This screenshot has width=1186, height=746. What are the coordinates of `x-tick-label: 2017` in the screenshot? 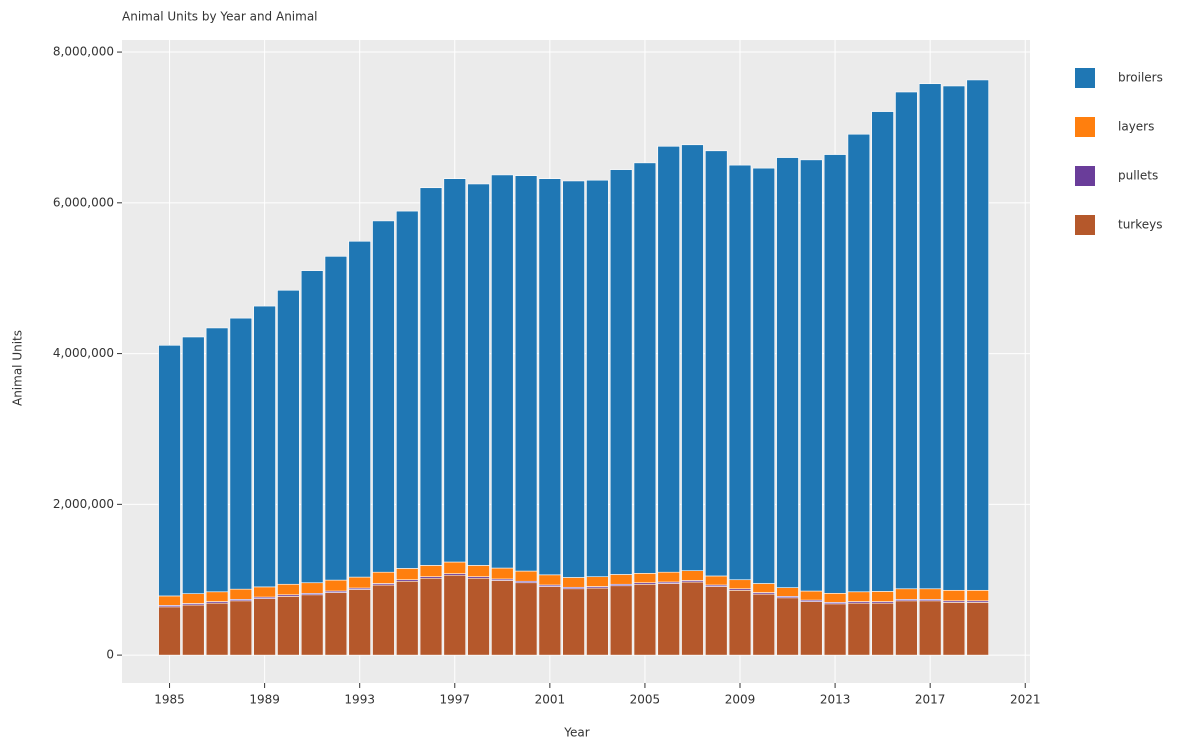 It's located at (930, 700).